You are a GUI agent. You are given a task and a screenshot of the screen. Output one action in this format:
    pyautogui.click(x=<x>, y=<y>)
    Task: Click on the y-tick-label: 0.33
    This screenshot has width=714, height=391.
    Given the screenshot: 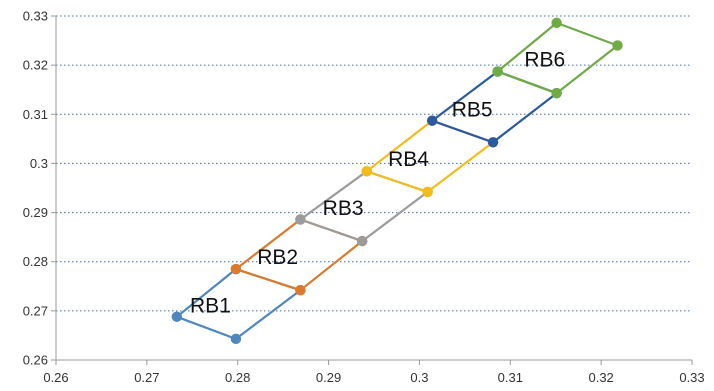 What is the action you would take?
    pyautogui.click(x=35, y=16)
    